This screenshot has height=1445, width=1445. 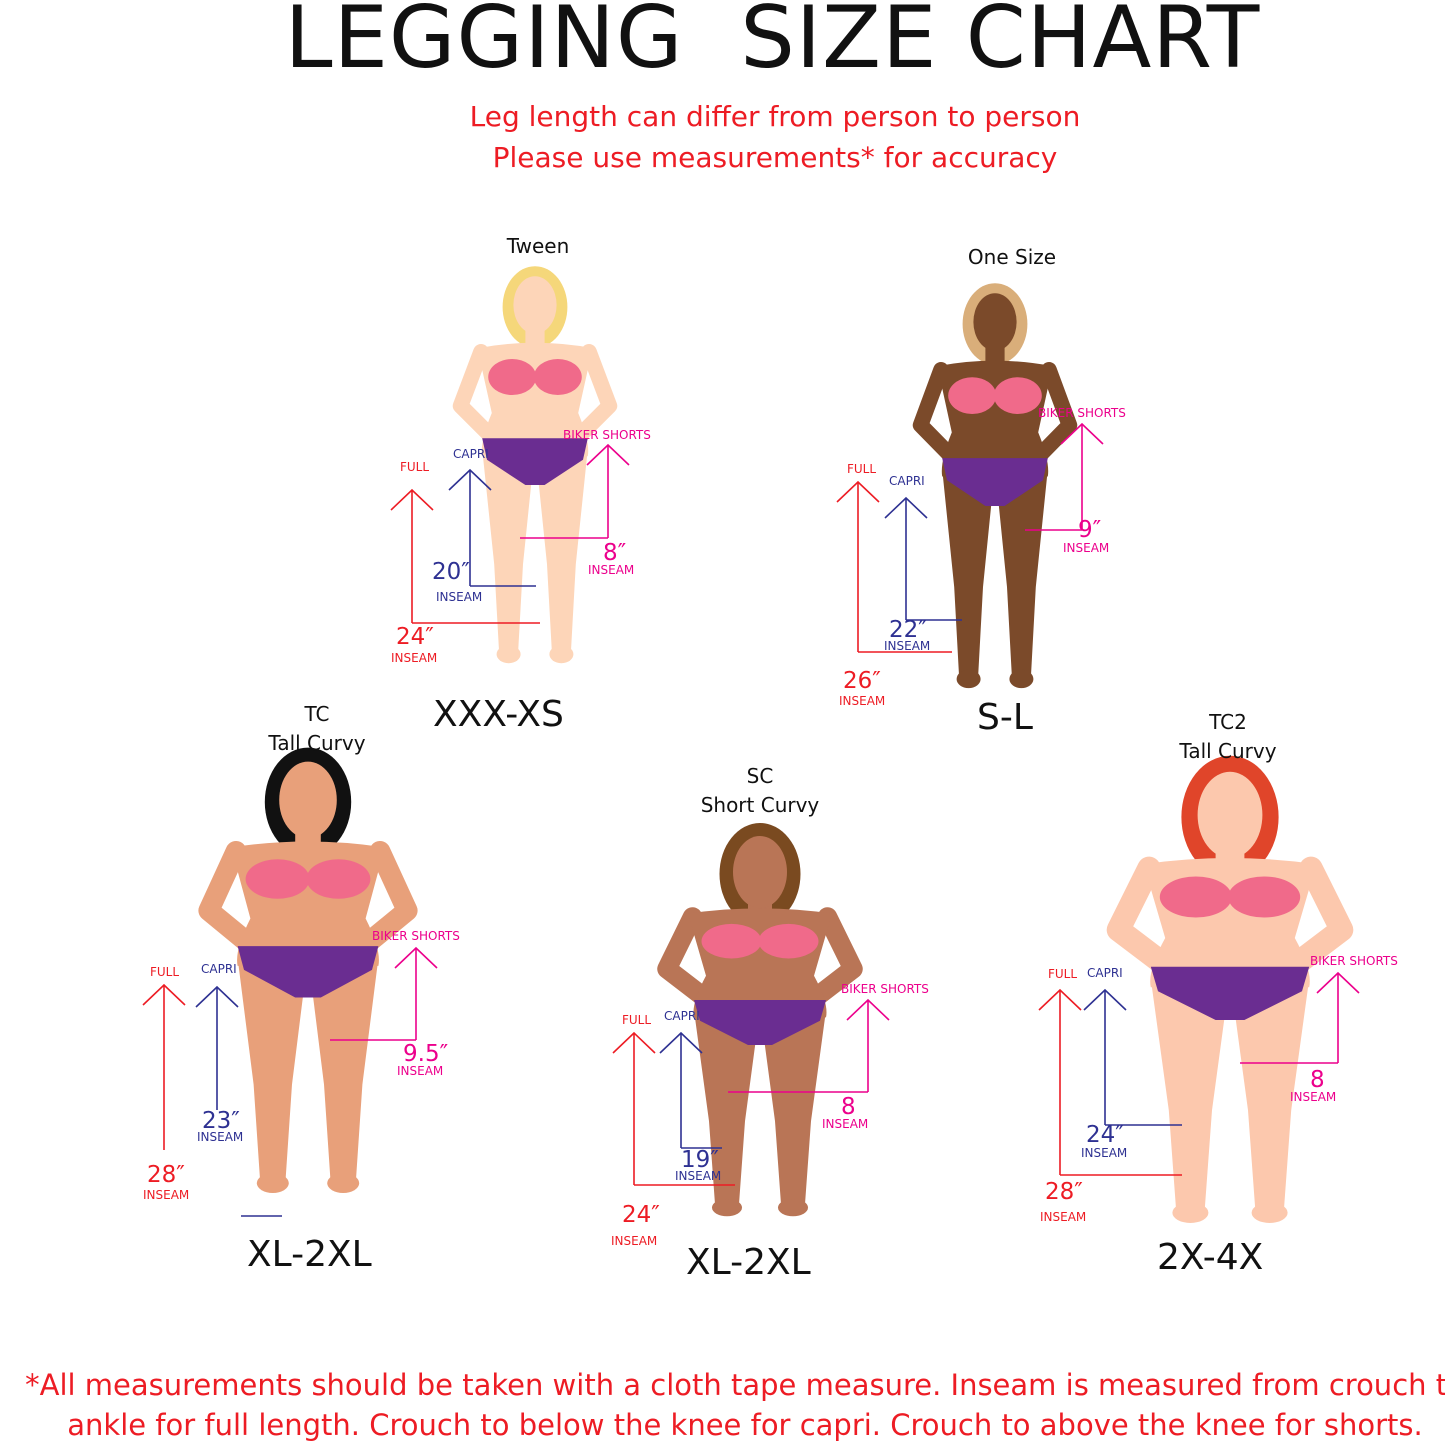 What do you see at coordinates (1105, 1135) in the screenshot?
I see `capri-inseam-value: 24″` at bounding box center [1105, 1135].